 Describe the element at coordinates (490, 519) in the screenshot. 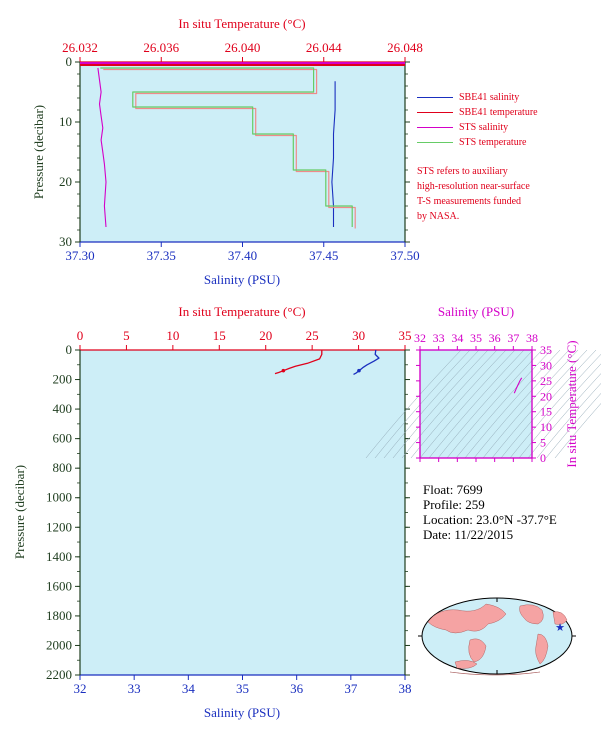

I see `location: Location: 23.0°N -37.7°E` at that location.